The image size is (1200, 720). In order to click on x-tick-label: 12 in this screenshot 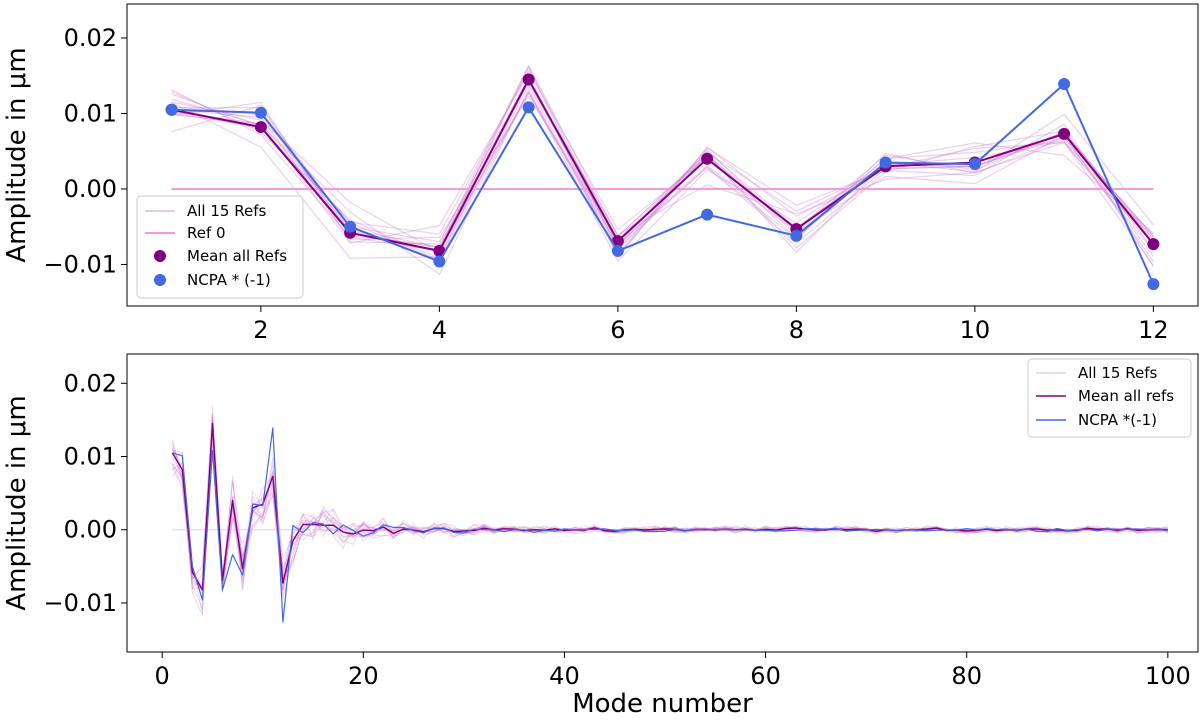, I will do `click(1153, 330)`.